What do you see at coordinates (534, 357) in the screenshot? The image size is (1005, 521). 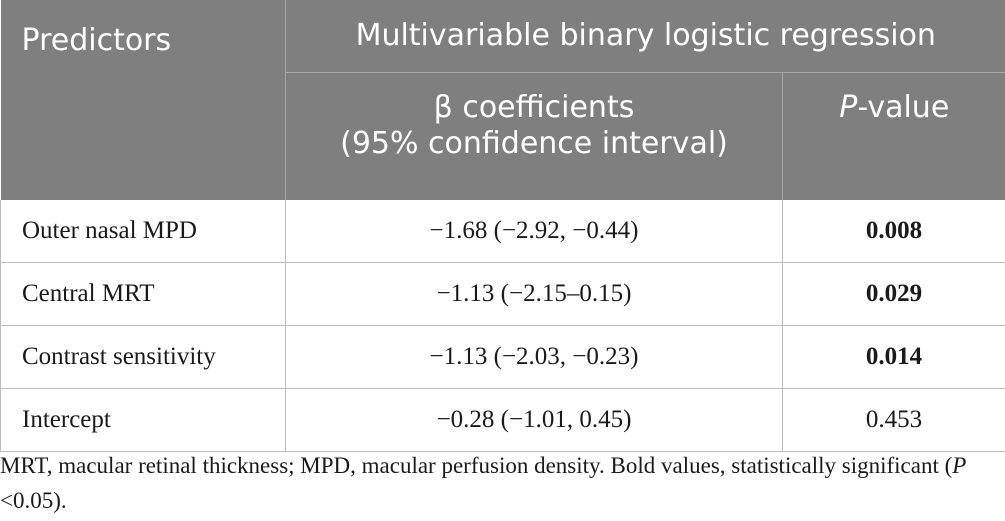 I see `cell-beta: −1.13 (−2.03, −0.23)` at bounding box center [534, 357].